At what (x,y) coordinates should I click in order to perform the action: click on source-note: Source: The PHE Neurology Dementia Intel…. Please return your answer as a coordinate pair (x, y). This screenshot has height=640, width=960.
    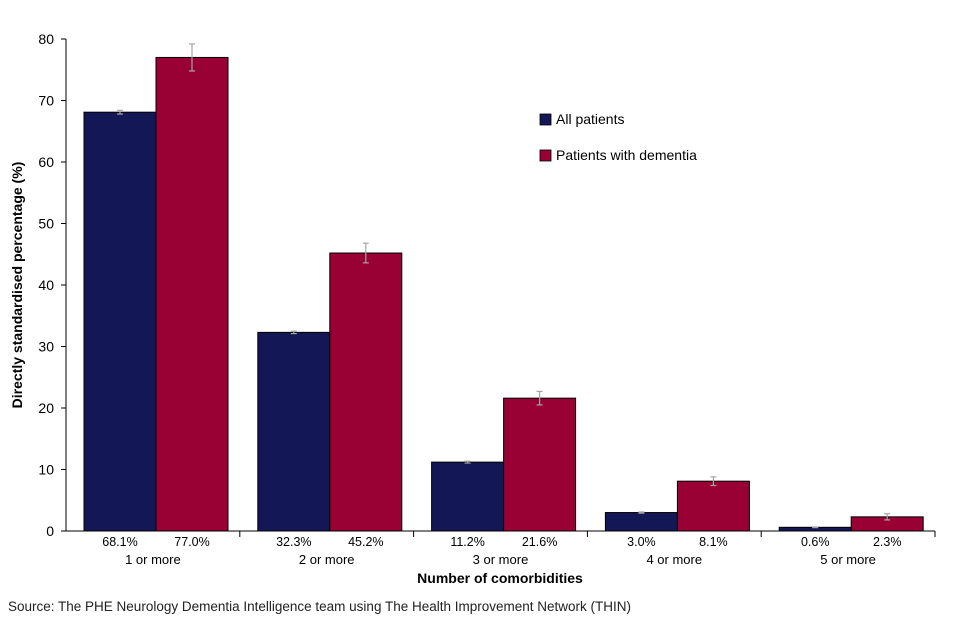
    Looking at the image, I should click on (320, 606).